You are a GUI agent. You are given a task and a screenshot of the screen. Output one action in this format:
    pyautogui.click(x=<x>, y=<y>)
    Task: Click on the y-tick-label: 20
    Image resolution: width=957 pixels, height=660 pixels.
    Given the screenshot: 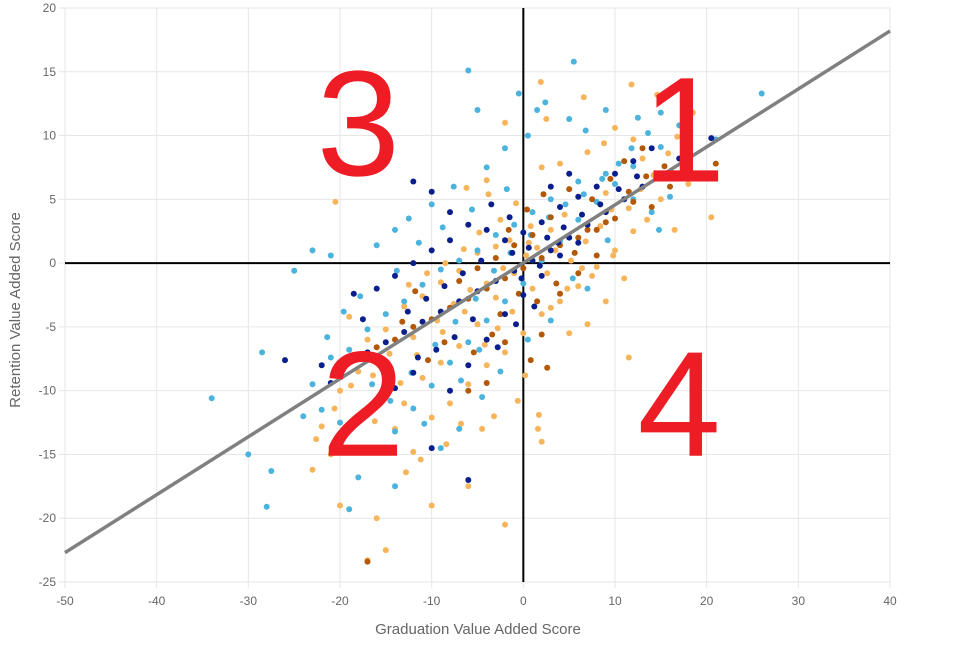 What is the action you would take?
    pyautogui.click(x=50, y=8)
    